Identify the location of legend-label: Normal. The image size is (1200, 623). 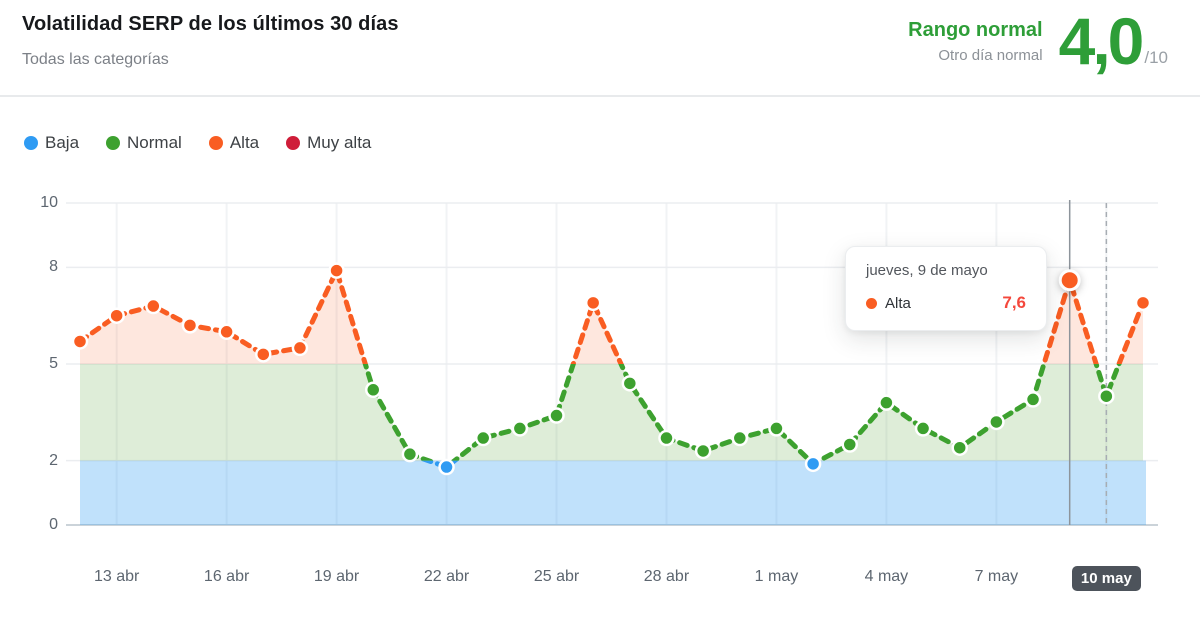
(154, 142).